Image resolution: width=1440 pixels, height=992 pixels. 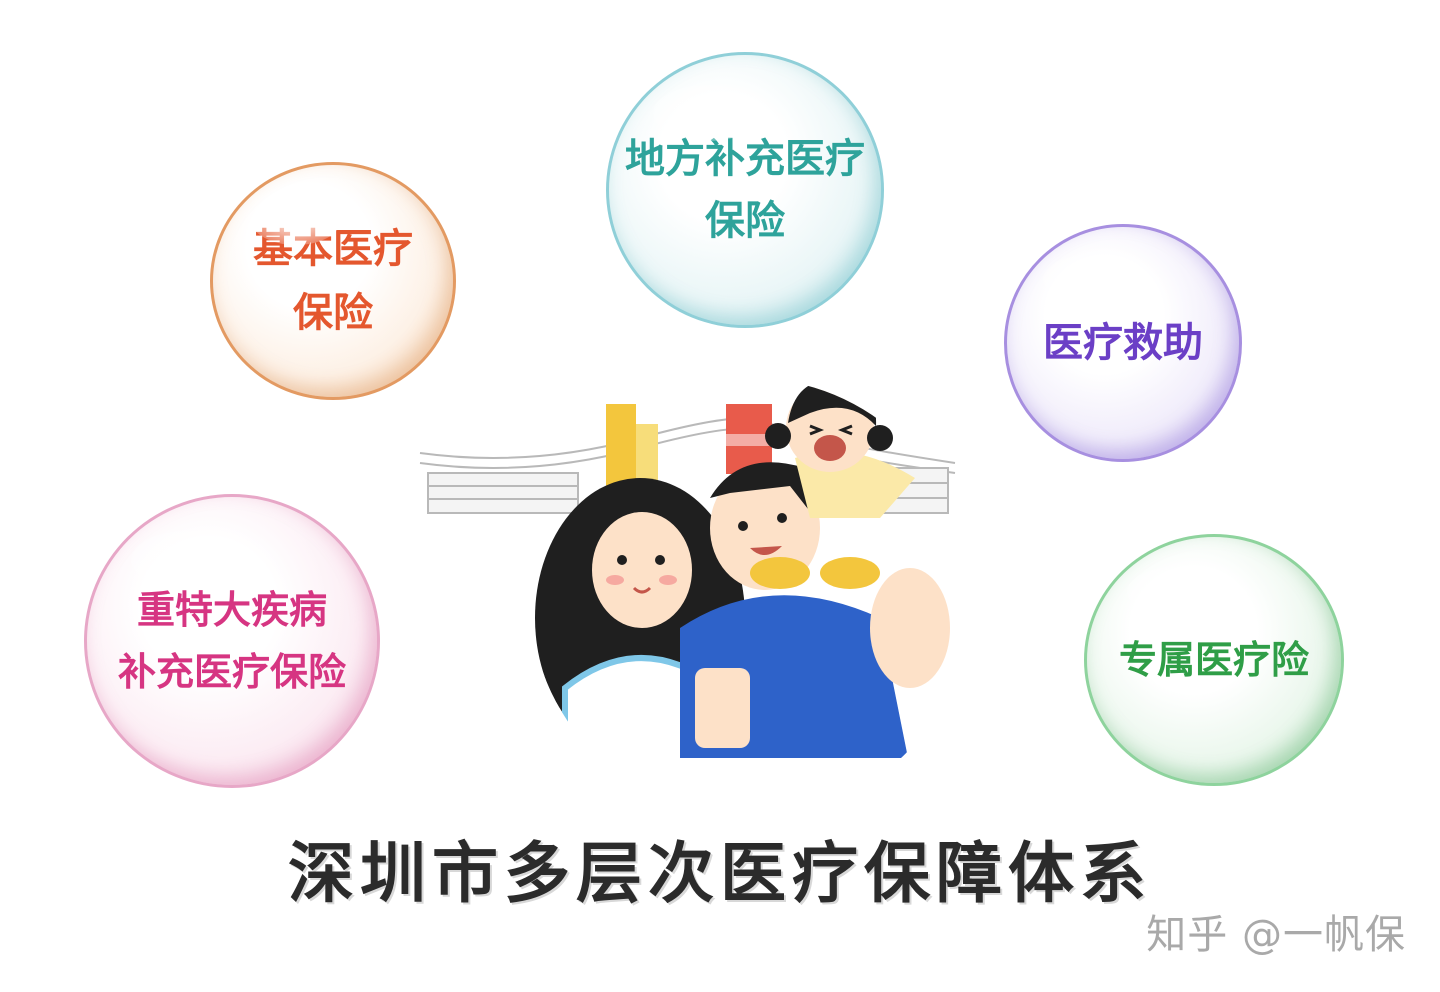 What do you see at coordinates (745, 190) in the screenshot?
I see `local-supplementary-insurance-bubble: 地方补充医疗 保险` at bounding box center [745, 190].